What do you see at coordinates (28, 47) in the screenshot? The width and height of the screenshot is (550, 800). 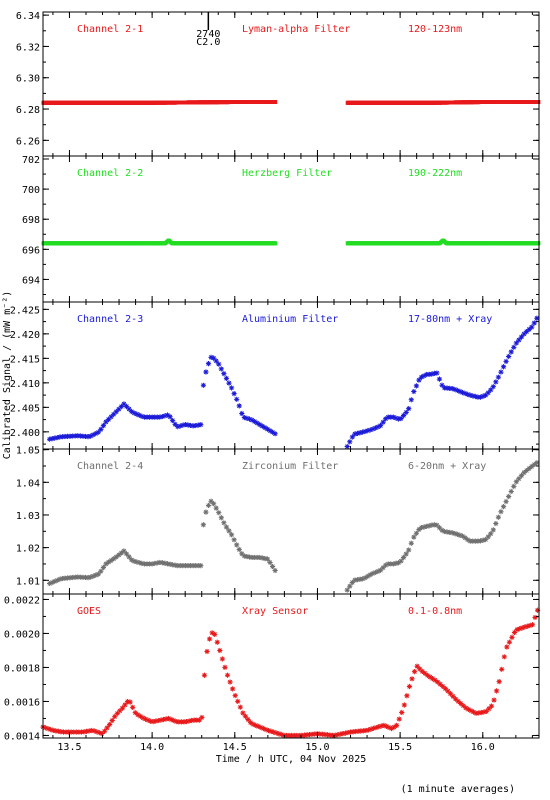 I see `y-tick-label: 6.32` at bounding box center [28, 47].